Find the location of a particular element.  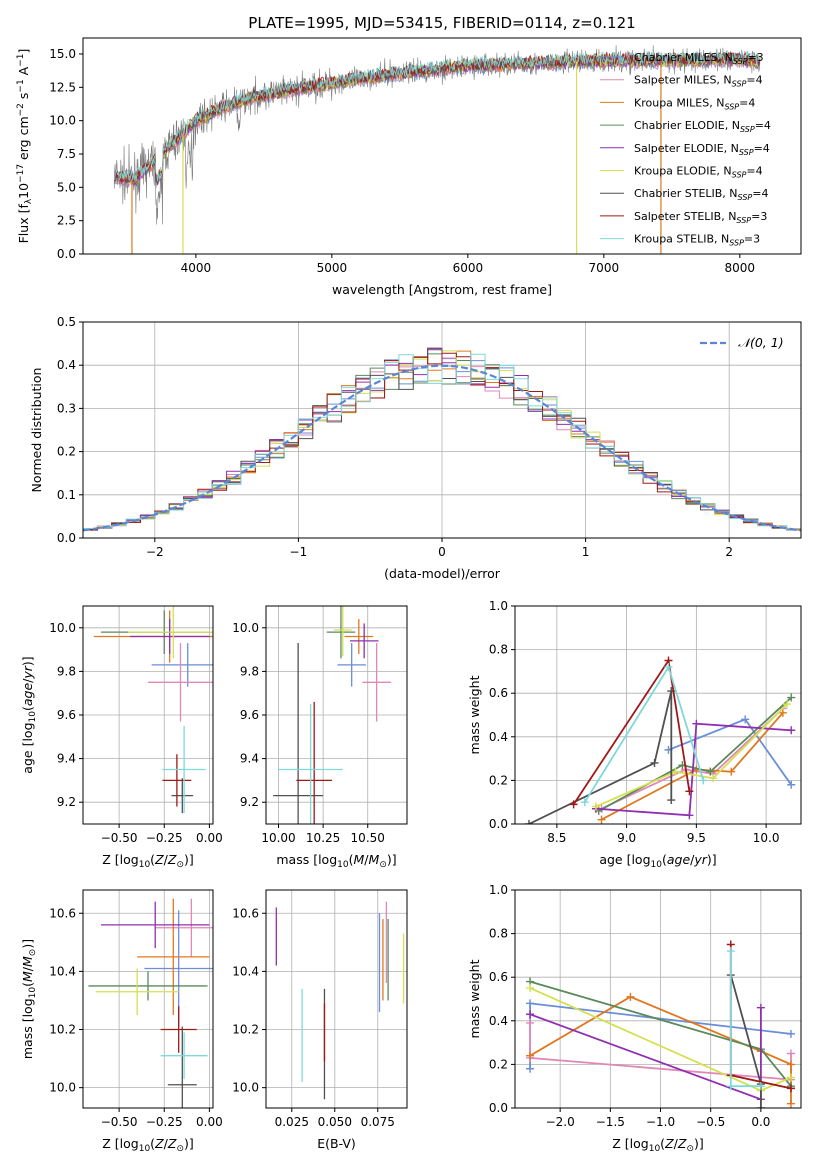

x-tick-label: 7000 is located at coordinates (604, 268).